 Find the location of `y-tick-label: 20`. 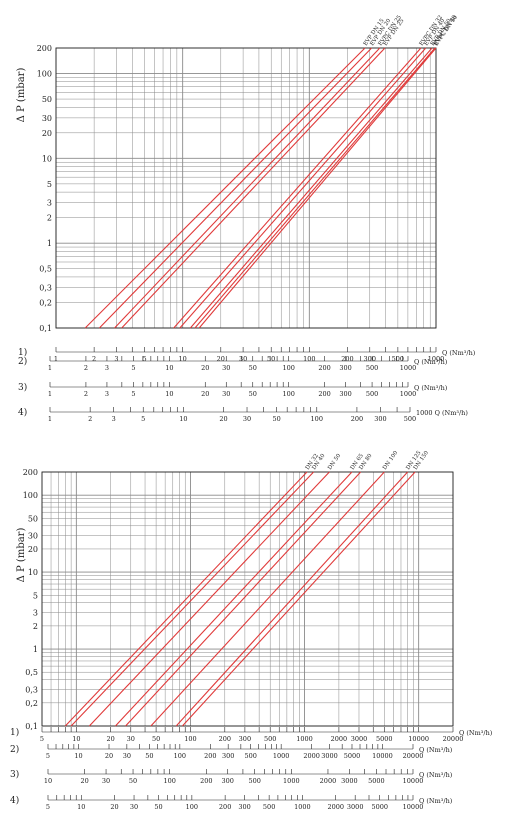

y-tick-label: 20 is located at coordinates (47, 133).